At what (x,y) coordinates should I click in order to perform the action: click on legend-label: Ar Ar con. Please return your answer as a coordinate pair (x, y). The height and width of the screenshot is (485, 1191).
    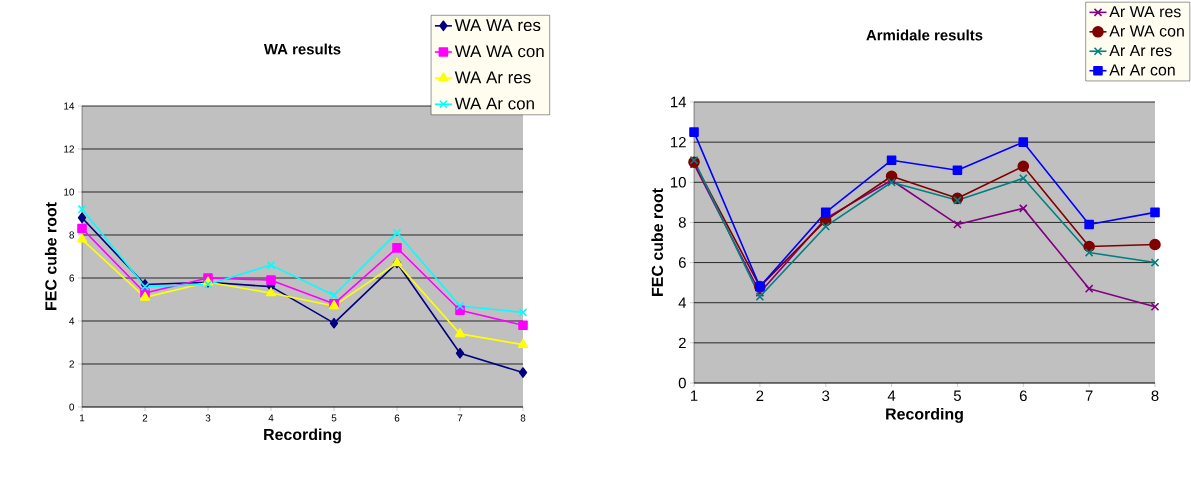
    Looking at the image, I should click on (1142, 70).